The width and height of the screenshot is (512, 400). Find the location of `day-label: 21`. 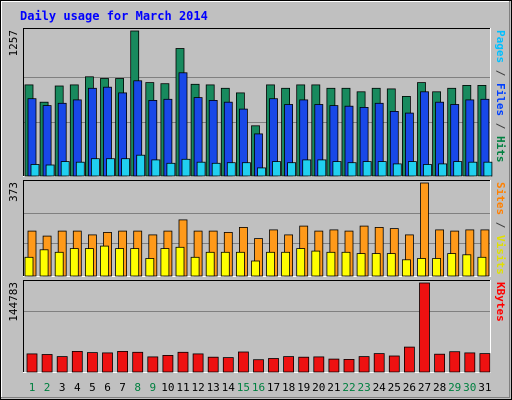

day-label: 21 is located at coordinates (333, 387).